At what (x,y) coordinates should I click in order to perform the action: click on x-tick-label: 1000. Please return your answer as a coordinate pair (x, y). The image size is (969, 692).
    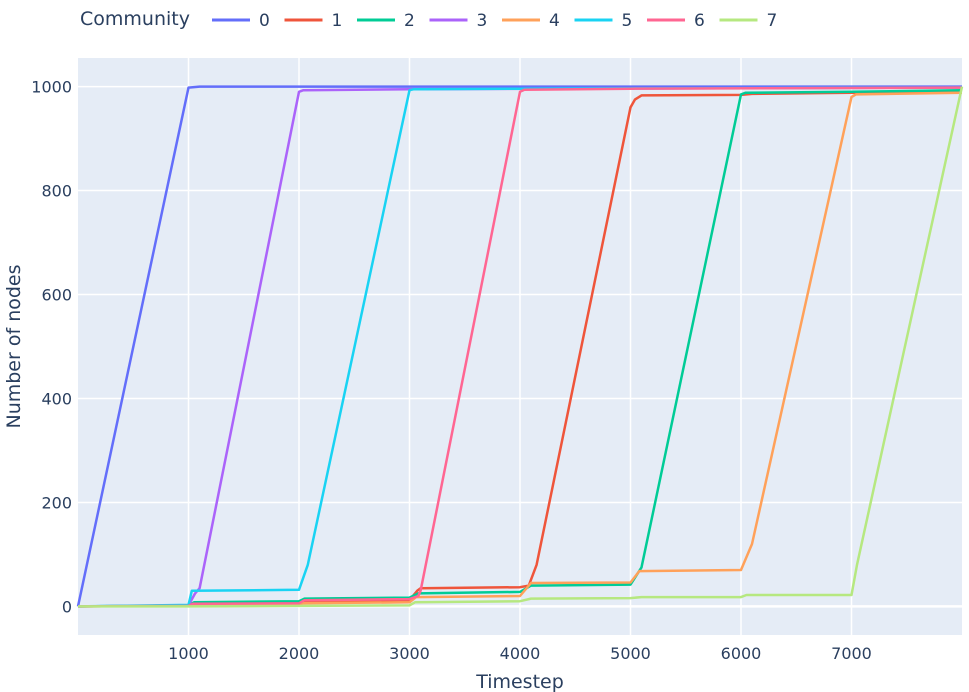
    Looking at the image, I should click on (188, 653).